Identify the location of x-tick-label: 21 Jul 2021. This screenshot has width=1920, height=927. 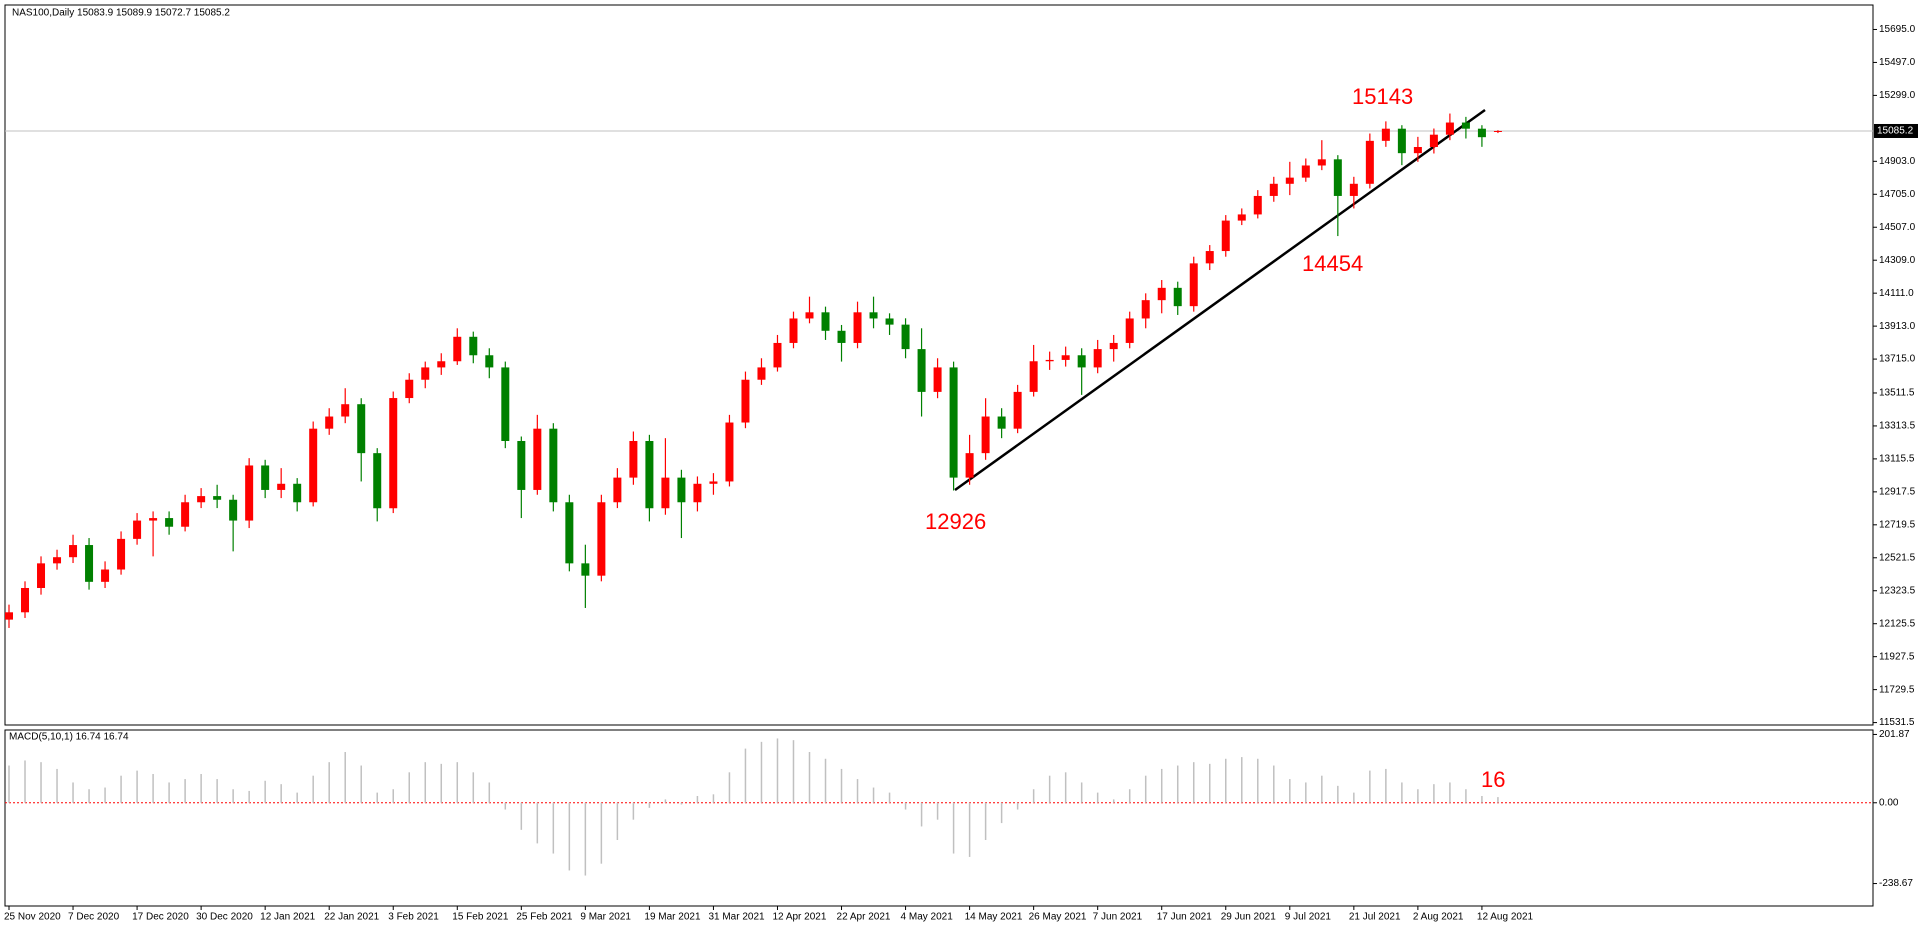
(1375, 917).